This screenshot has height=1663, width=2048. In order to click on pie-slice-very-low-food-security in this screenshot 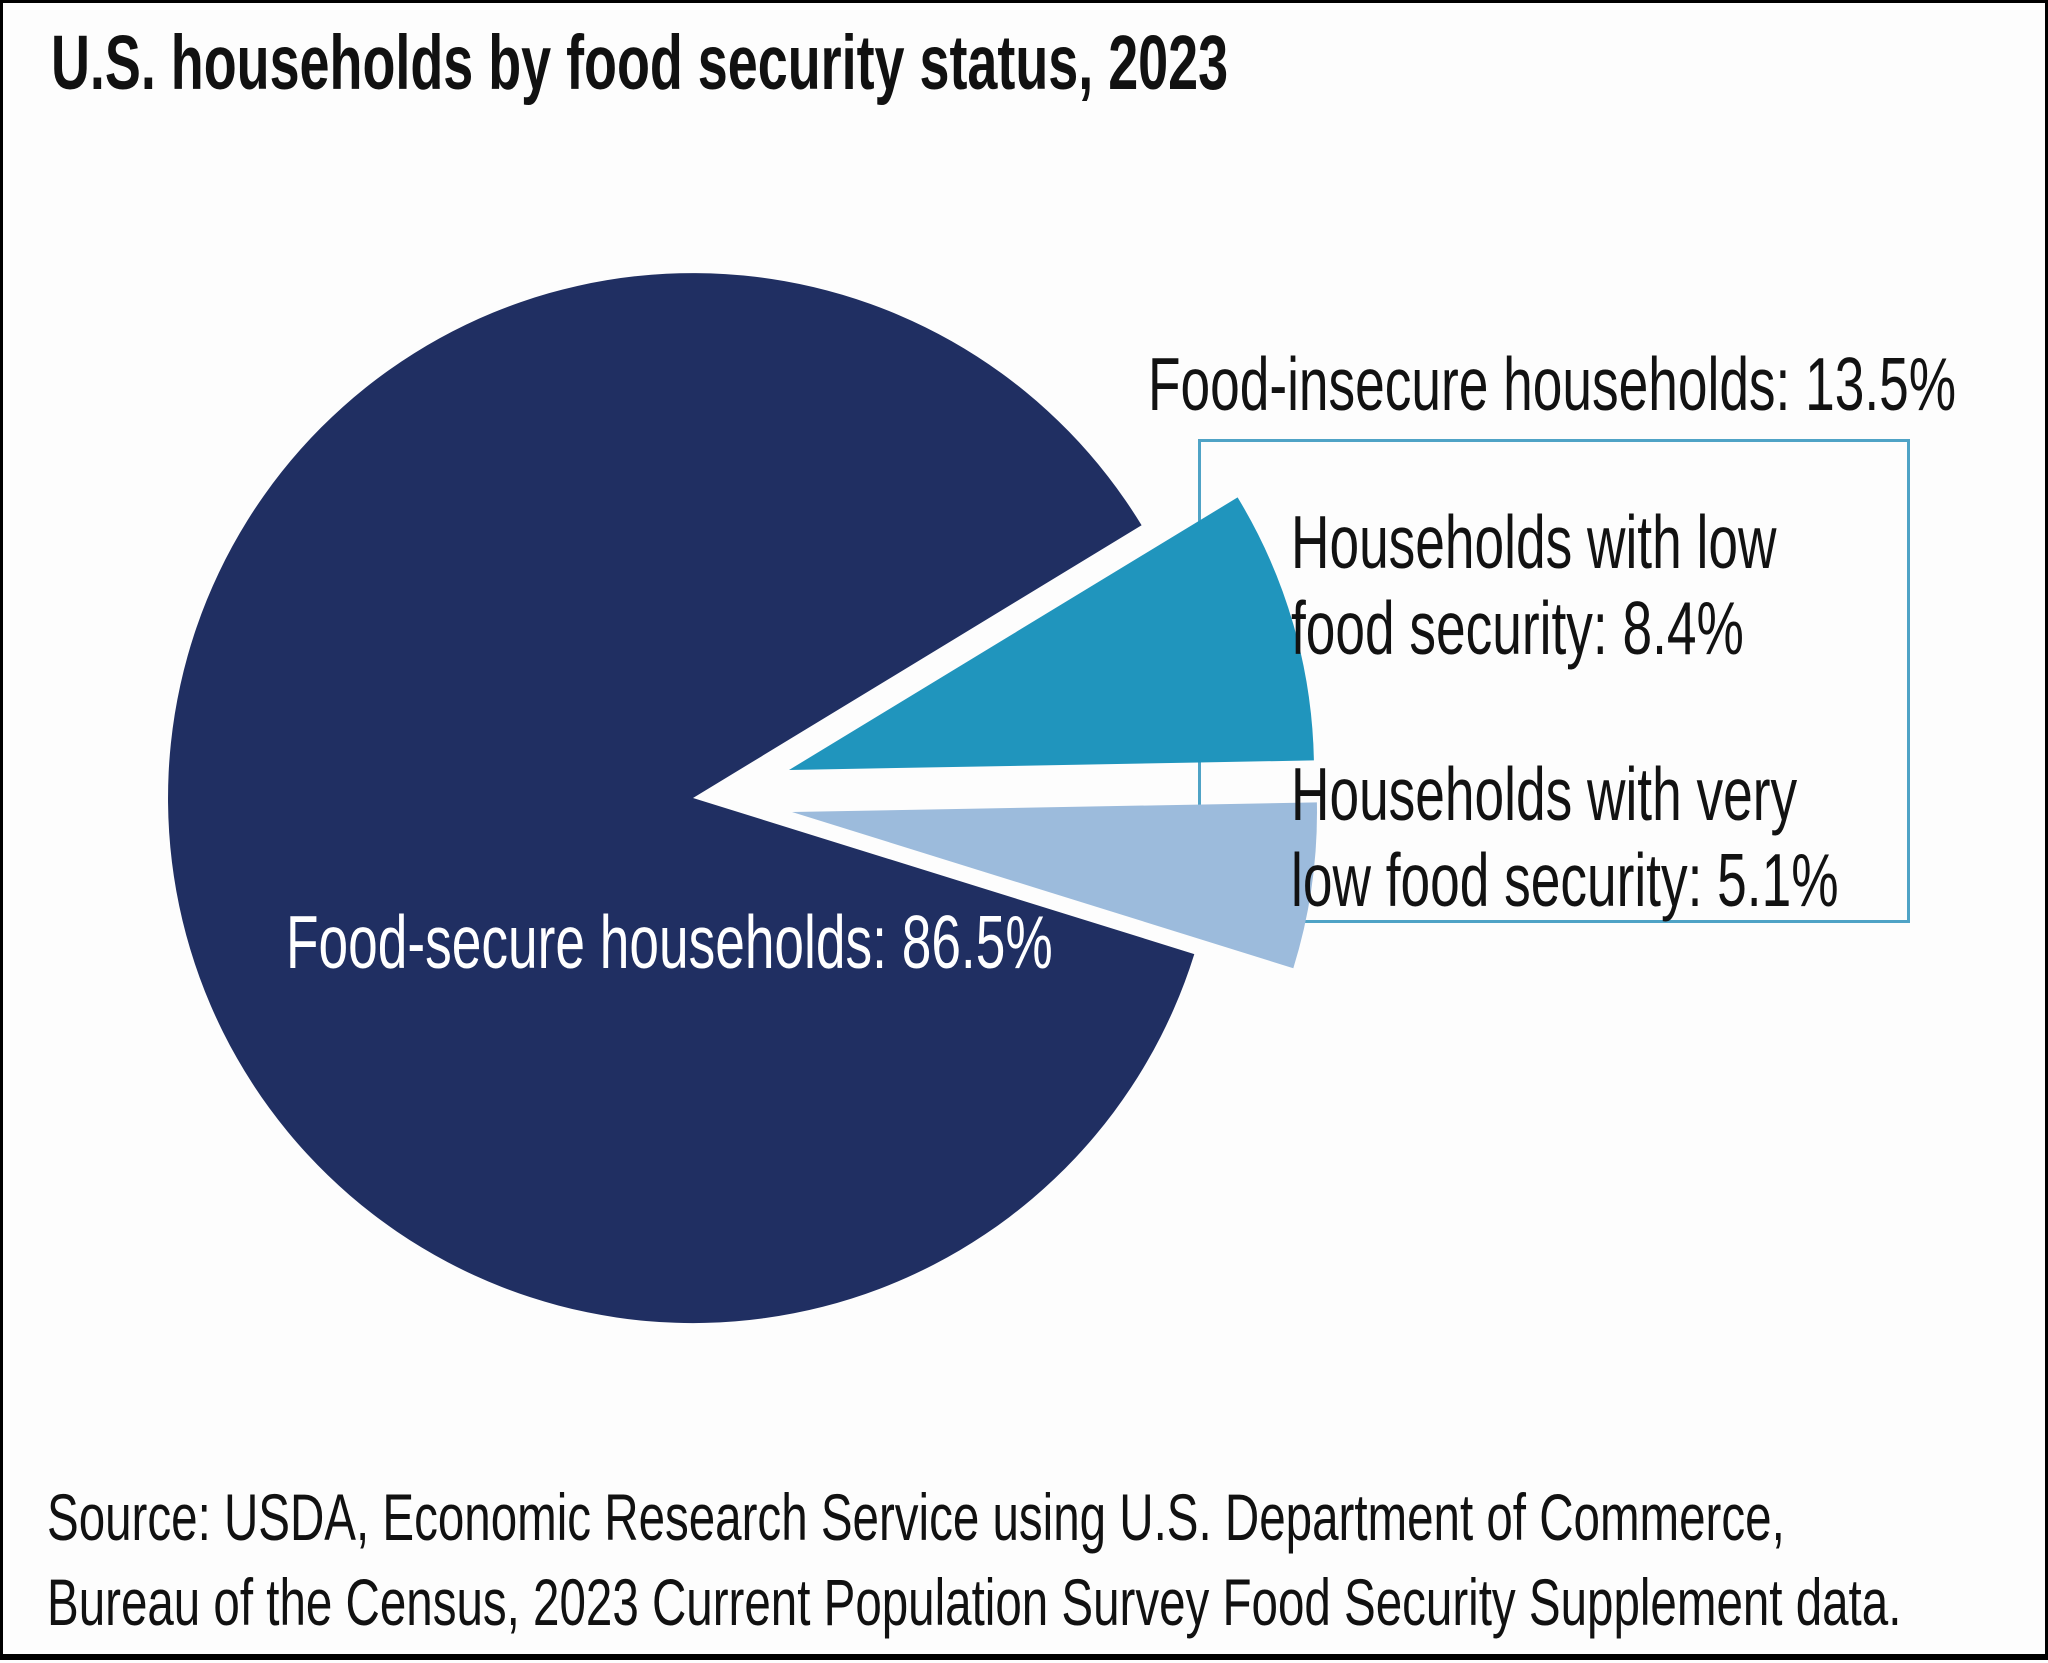, I will do `click(1054, 885)`.